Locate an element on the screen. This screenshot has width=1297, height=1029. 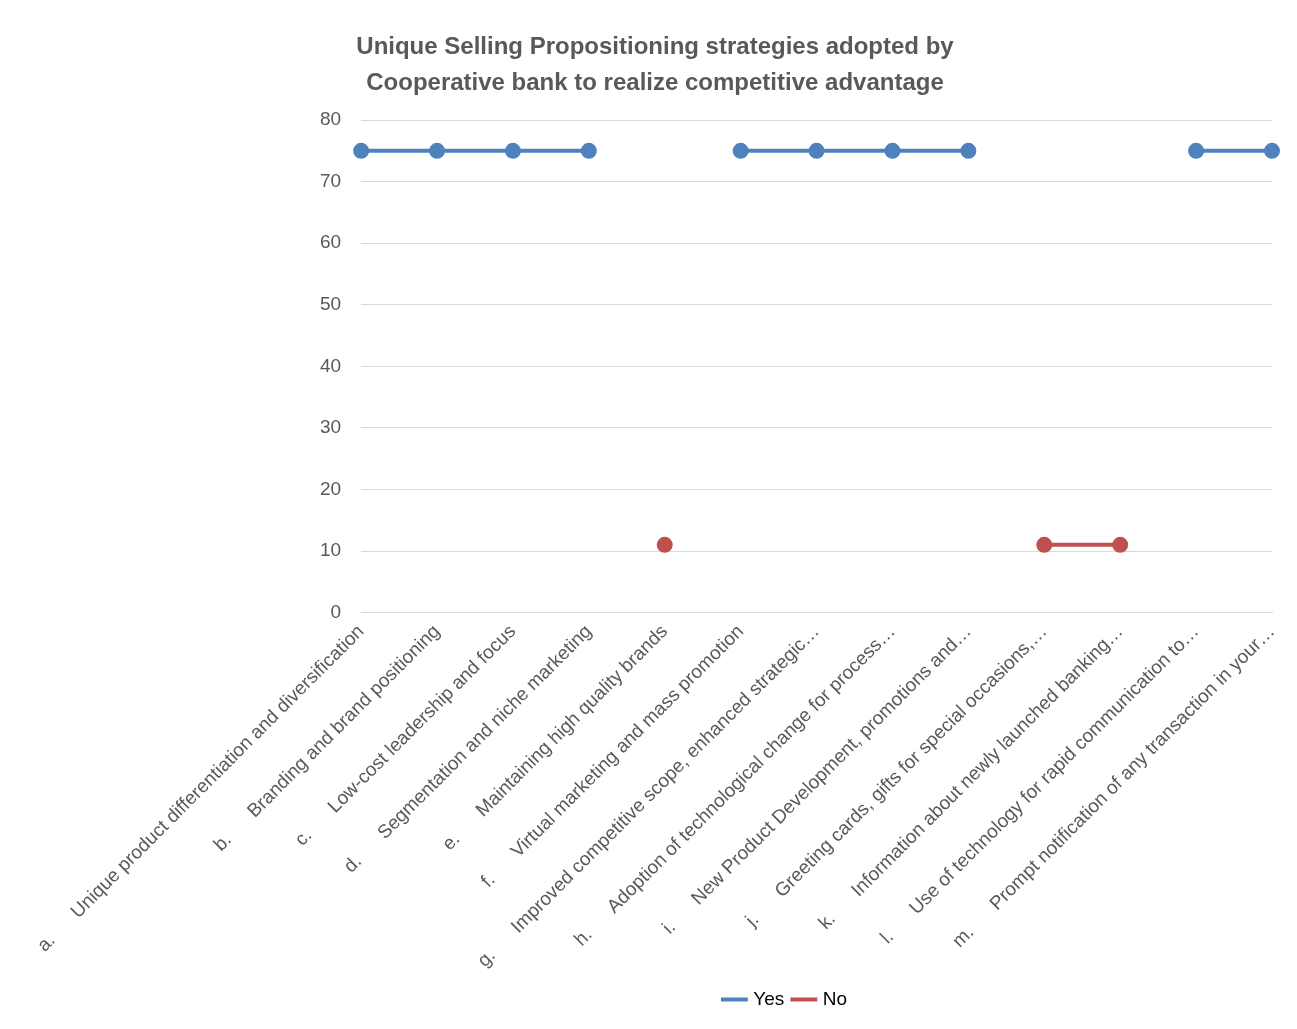
chart-title: Unique Selling Propositioning strategies adopted by Cooperative bank to realize competitive advantage is located at coordinates (655, 64).